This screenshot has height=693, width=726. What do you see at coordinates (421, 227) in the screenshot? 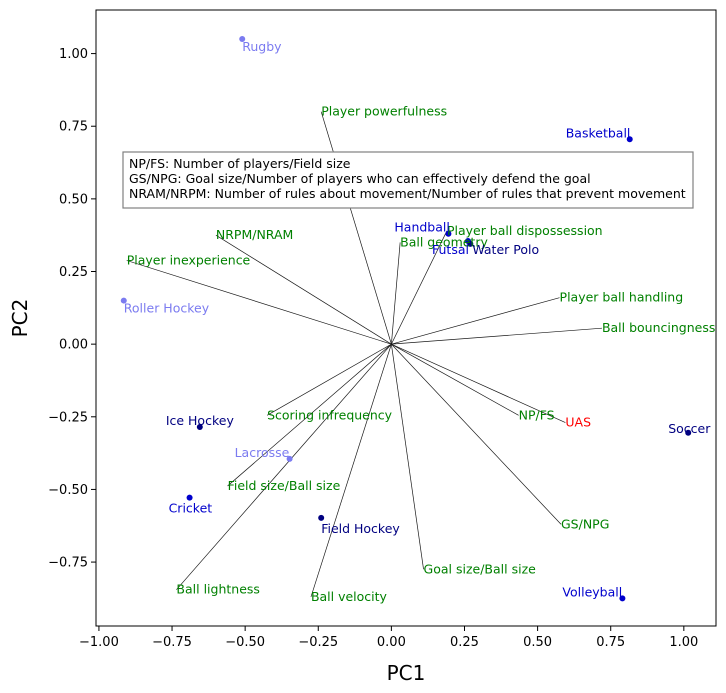
I see `sport-label-handball: Handball` at bounding box center [421, 227].